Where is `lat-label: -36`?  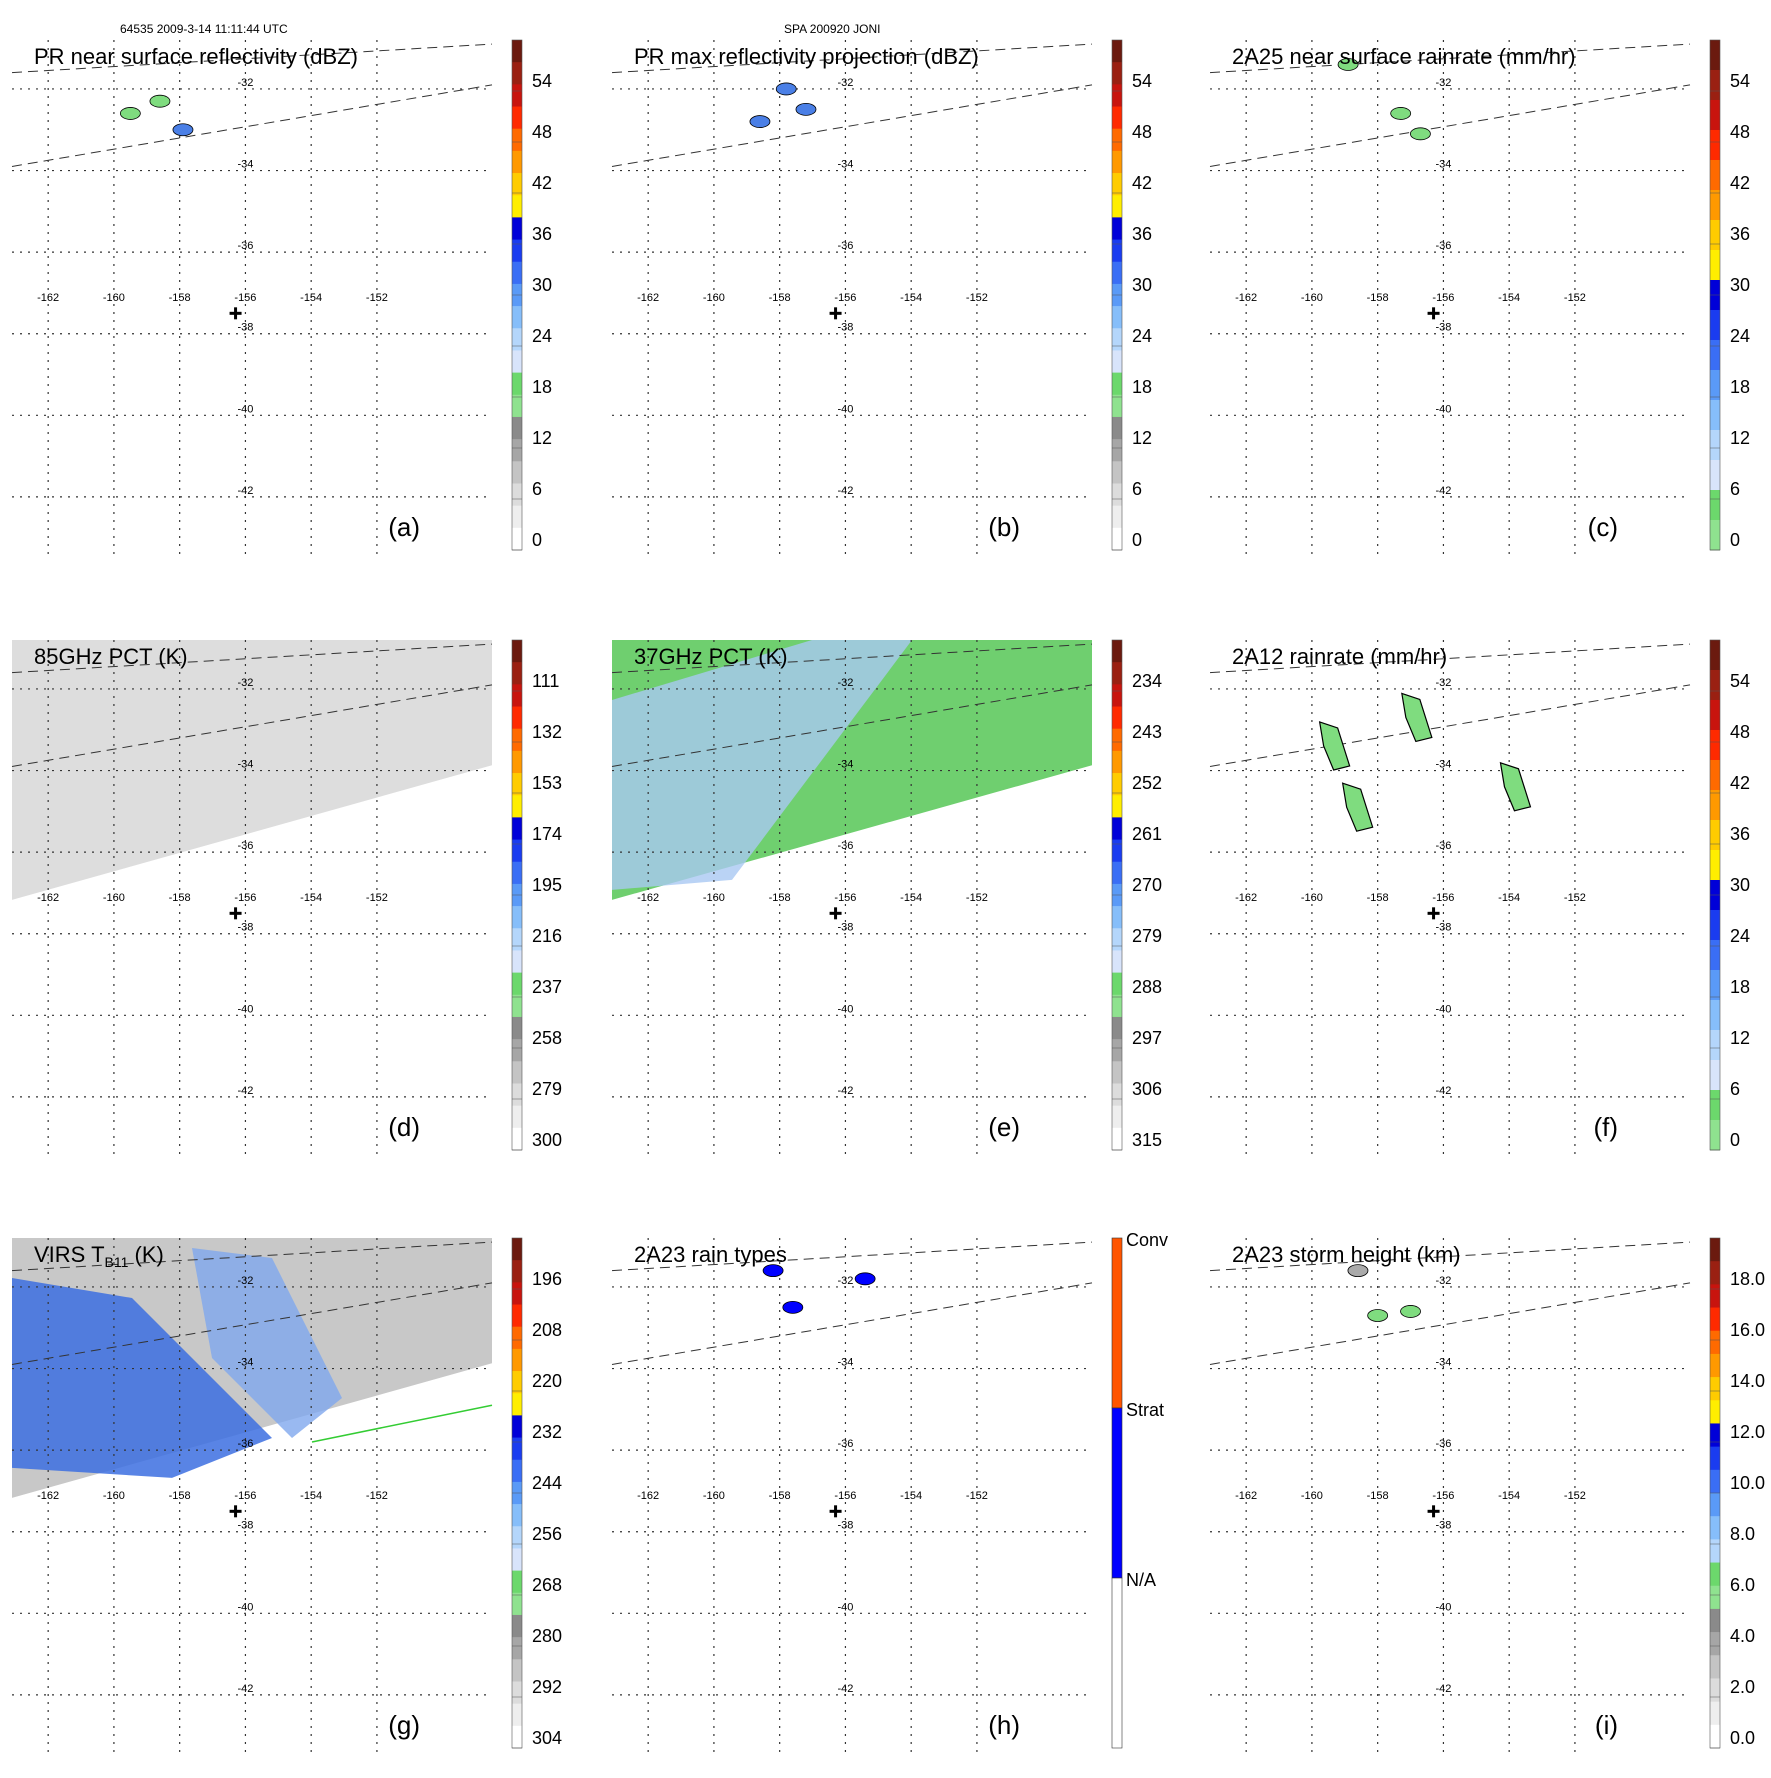 lat-label: -36 is located at coordinates (1443, 1444).